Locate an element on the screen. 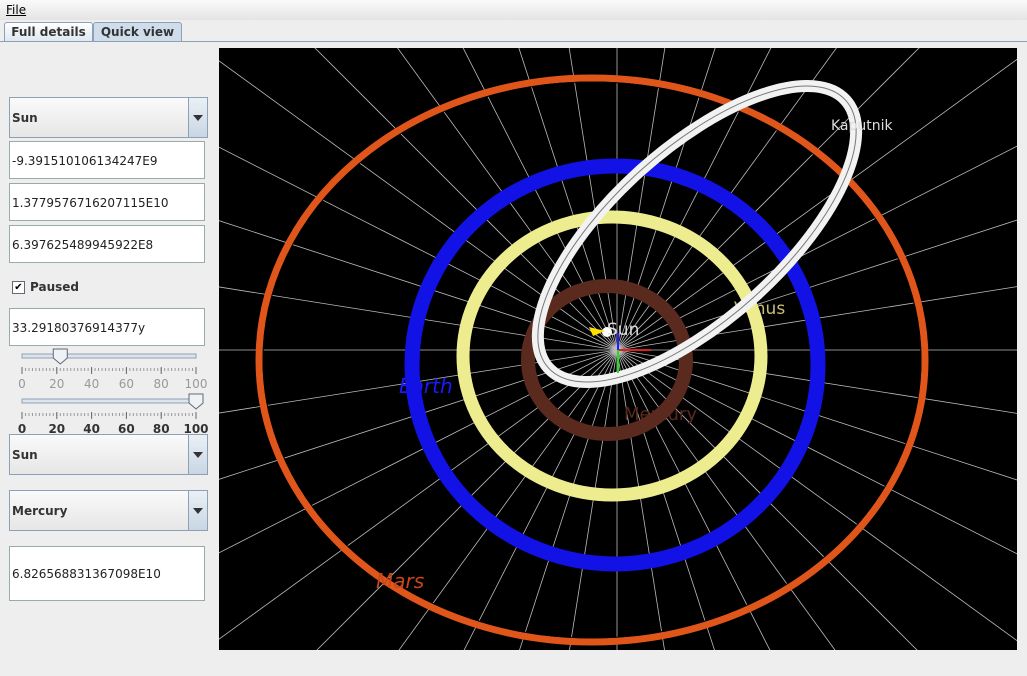 The height and width of the screenshot is (676, 1027). distance-field: 6.826568831367098E10 is located at coordinates (107, 573).